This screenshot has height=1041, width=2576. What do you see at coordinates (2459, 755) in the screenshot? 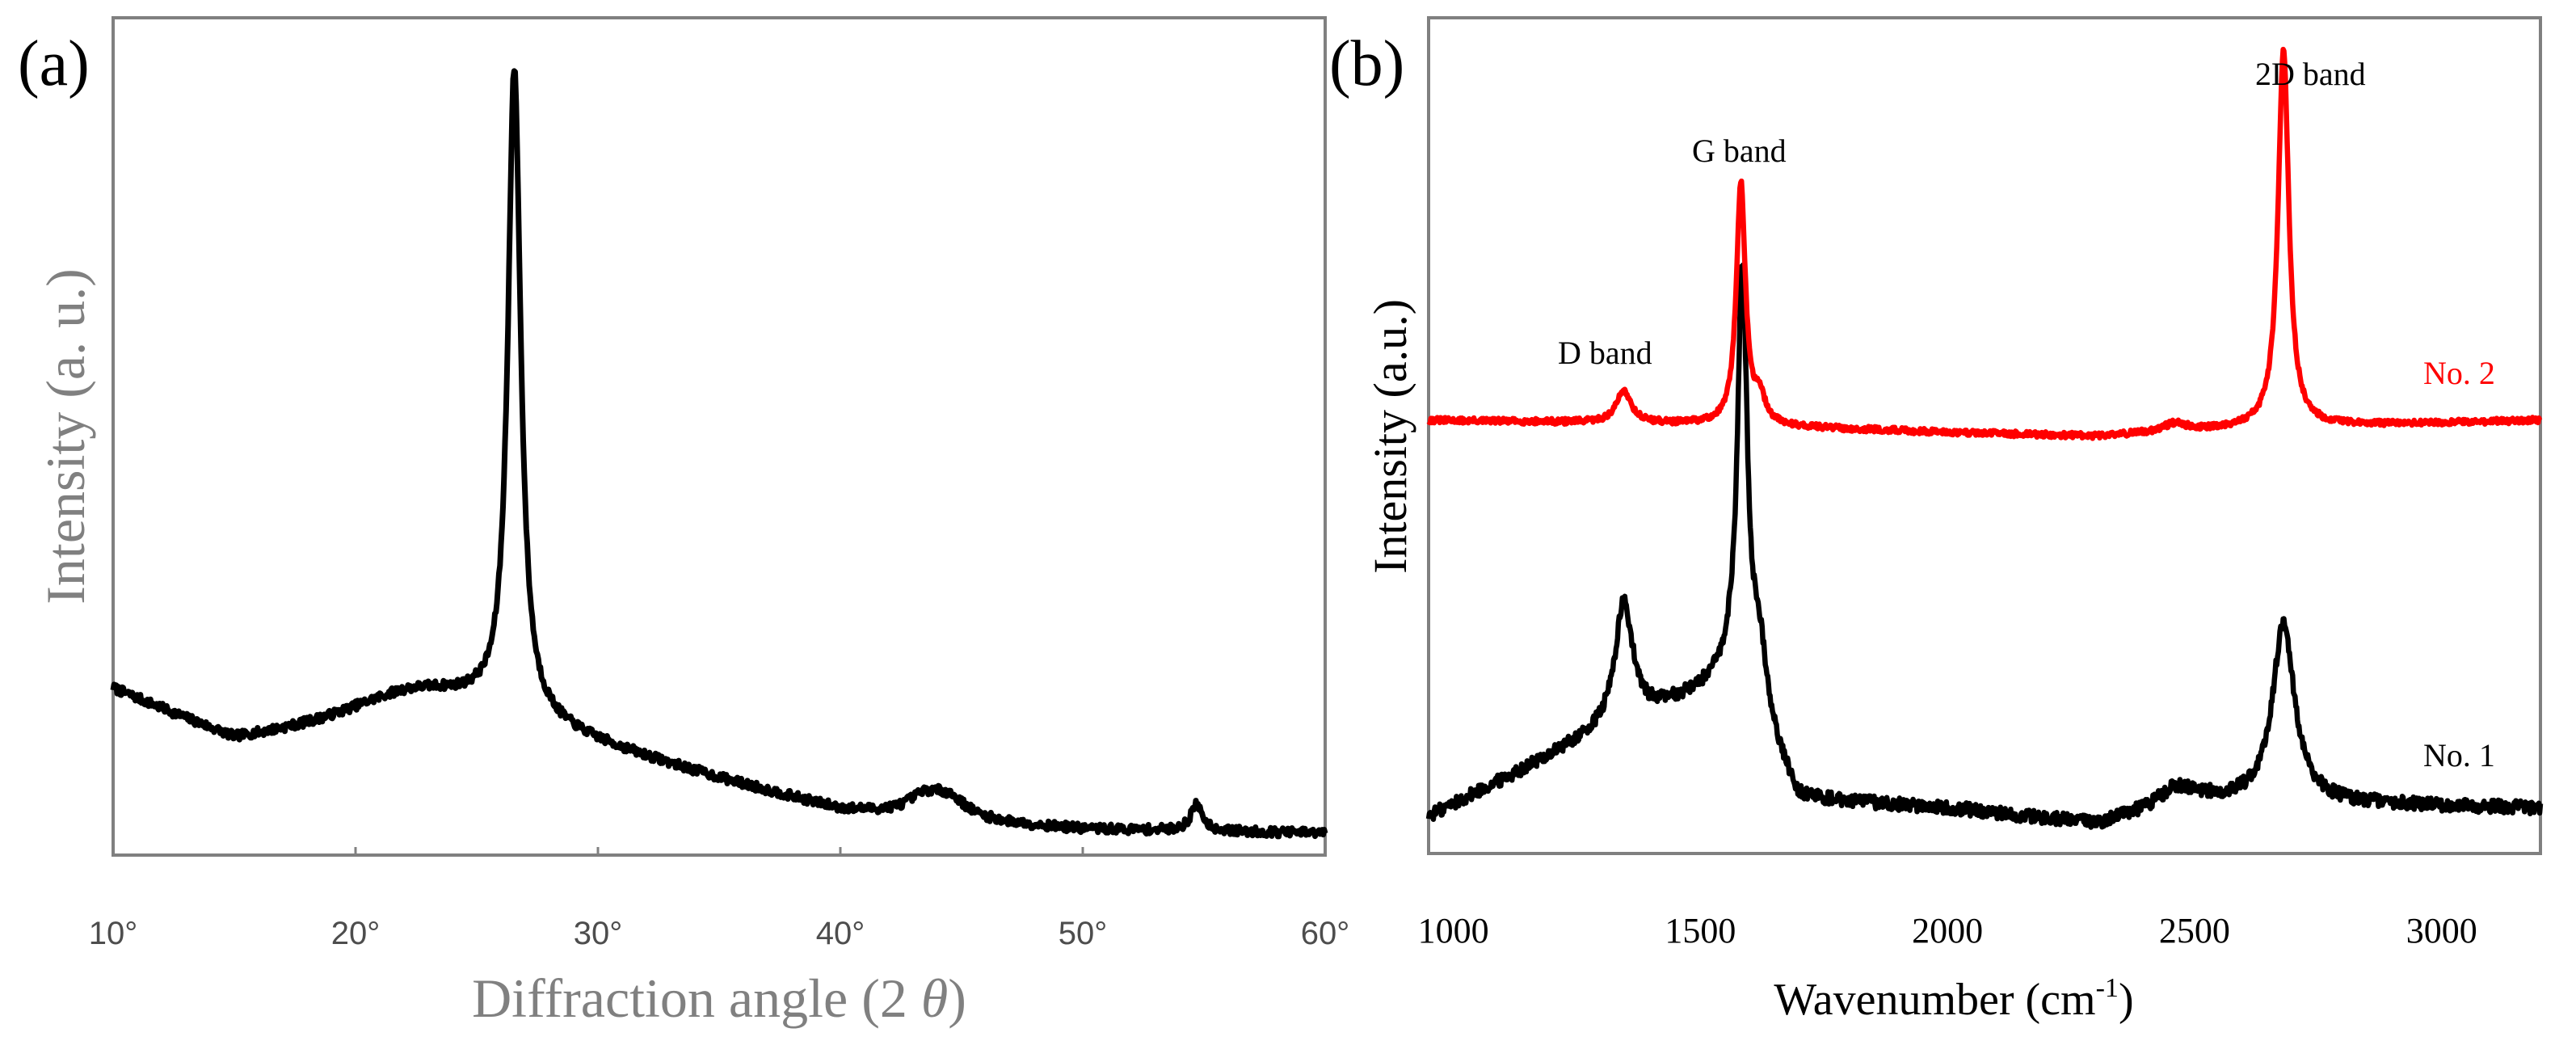
I see `panel-b-legend-no1: No. 1` at bounding box center [2459, 755].